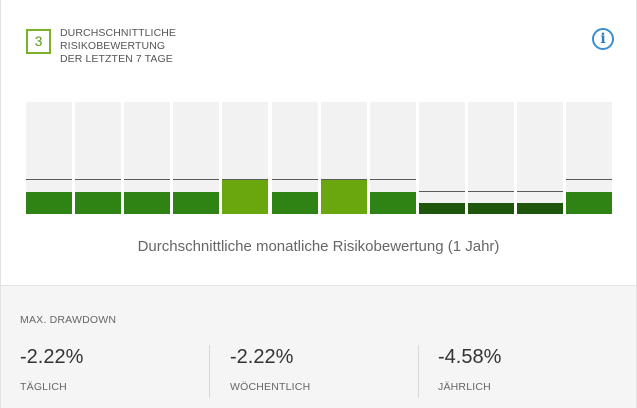 The width and height of the screenshot is (637, 408). What do you see at coordinates (469, 373) in the screenshot?
I see `drawdown-yearly: -4.58% JÄHRLICH` at bounding box center [469, 373].